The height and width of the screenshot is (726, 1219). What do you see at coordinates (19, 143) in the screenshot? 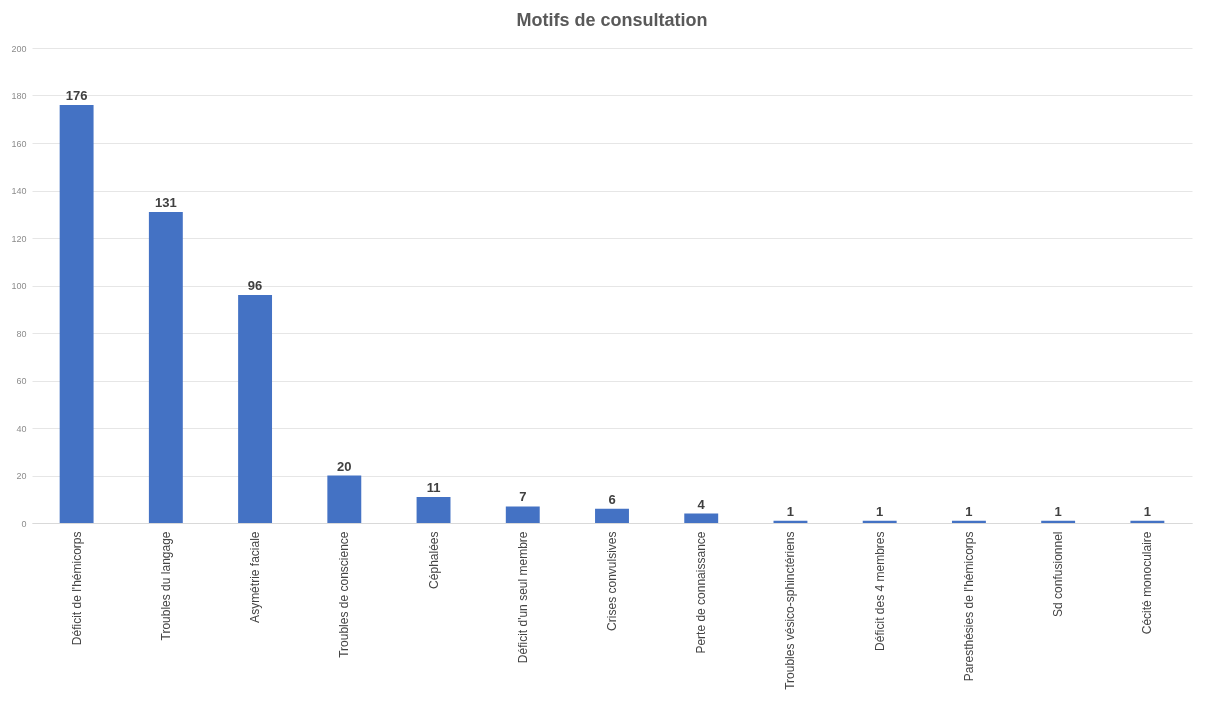
I see `y-tick-label: 160` at bounding box center [19, 143].